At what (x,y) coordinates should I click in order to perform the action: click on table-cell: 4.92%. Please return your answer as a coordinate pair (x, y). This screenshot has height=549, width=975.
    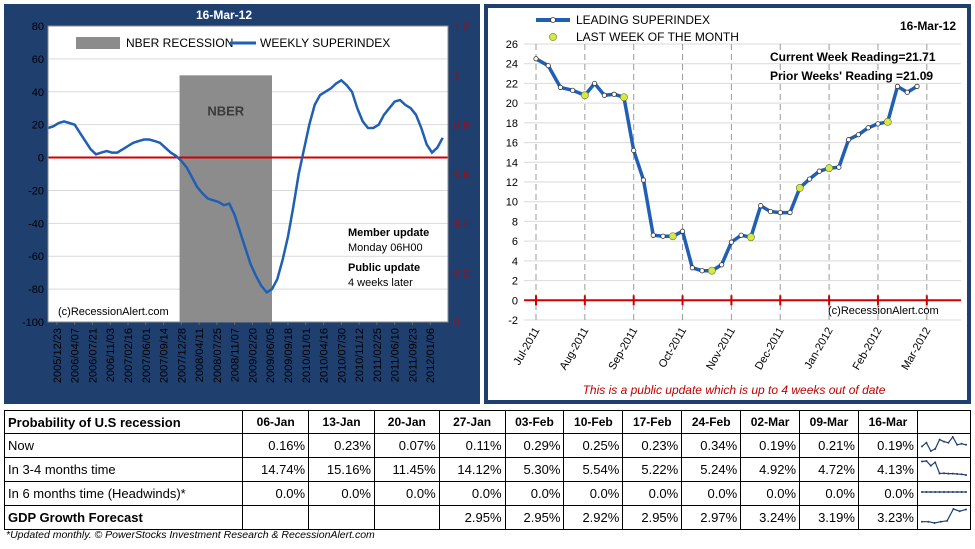
    Looking at the image, I should click on (770, 469).